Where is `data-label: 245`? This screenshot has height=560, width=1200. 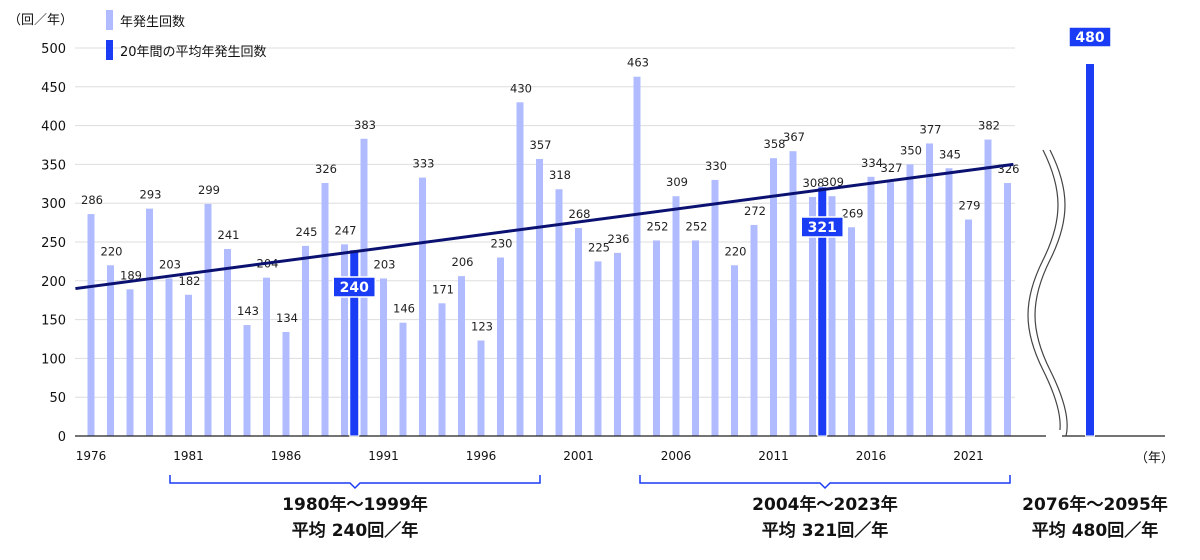
data-label: 245 is located at coordinates (307, 232).